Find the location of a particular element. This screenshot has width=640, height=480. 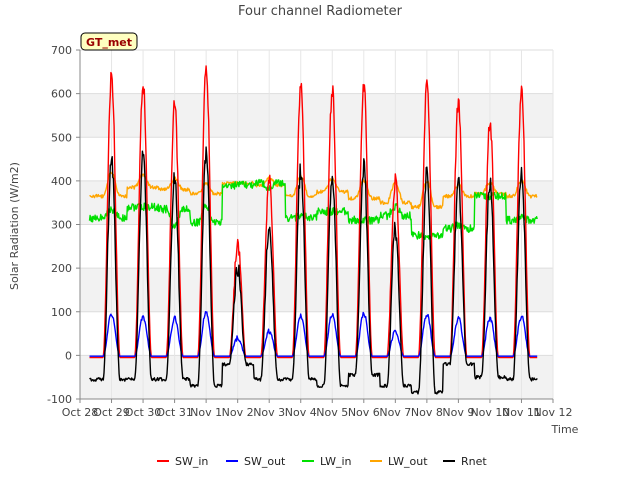

y-tick-label: 300 is located at coordinates (61, 225).